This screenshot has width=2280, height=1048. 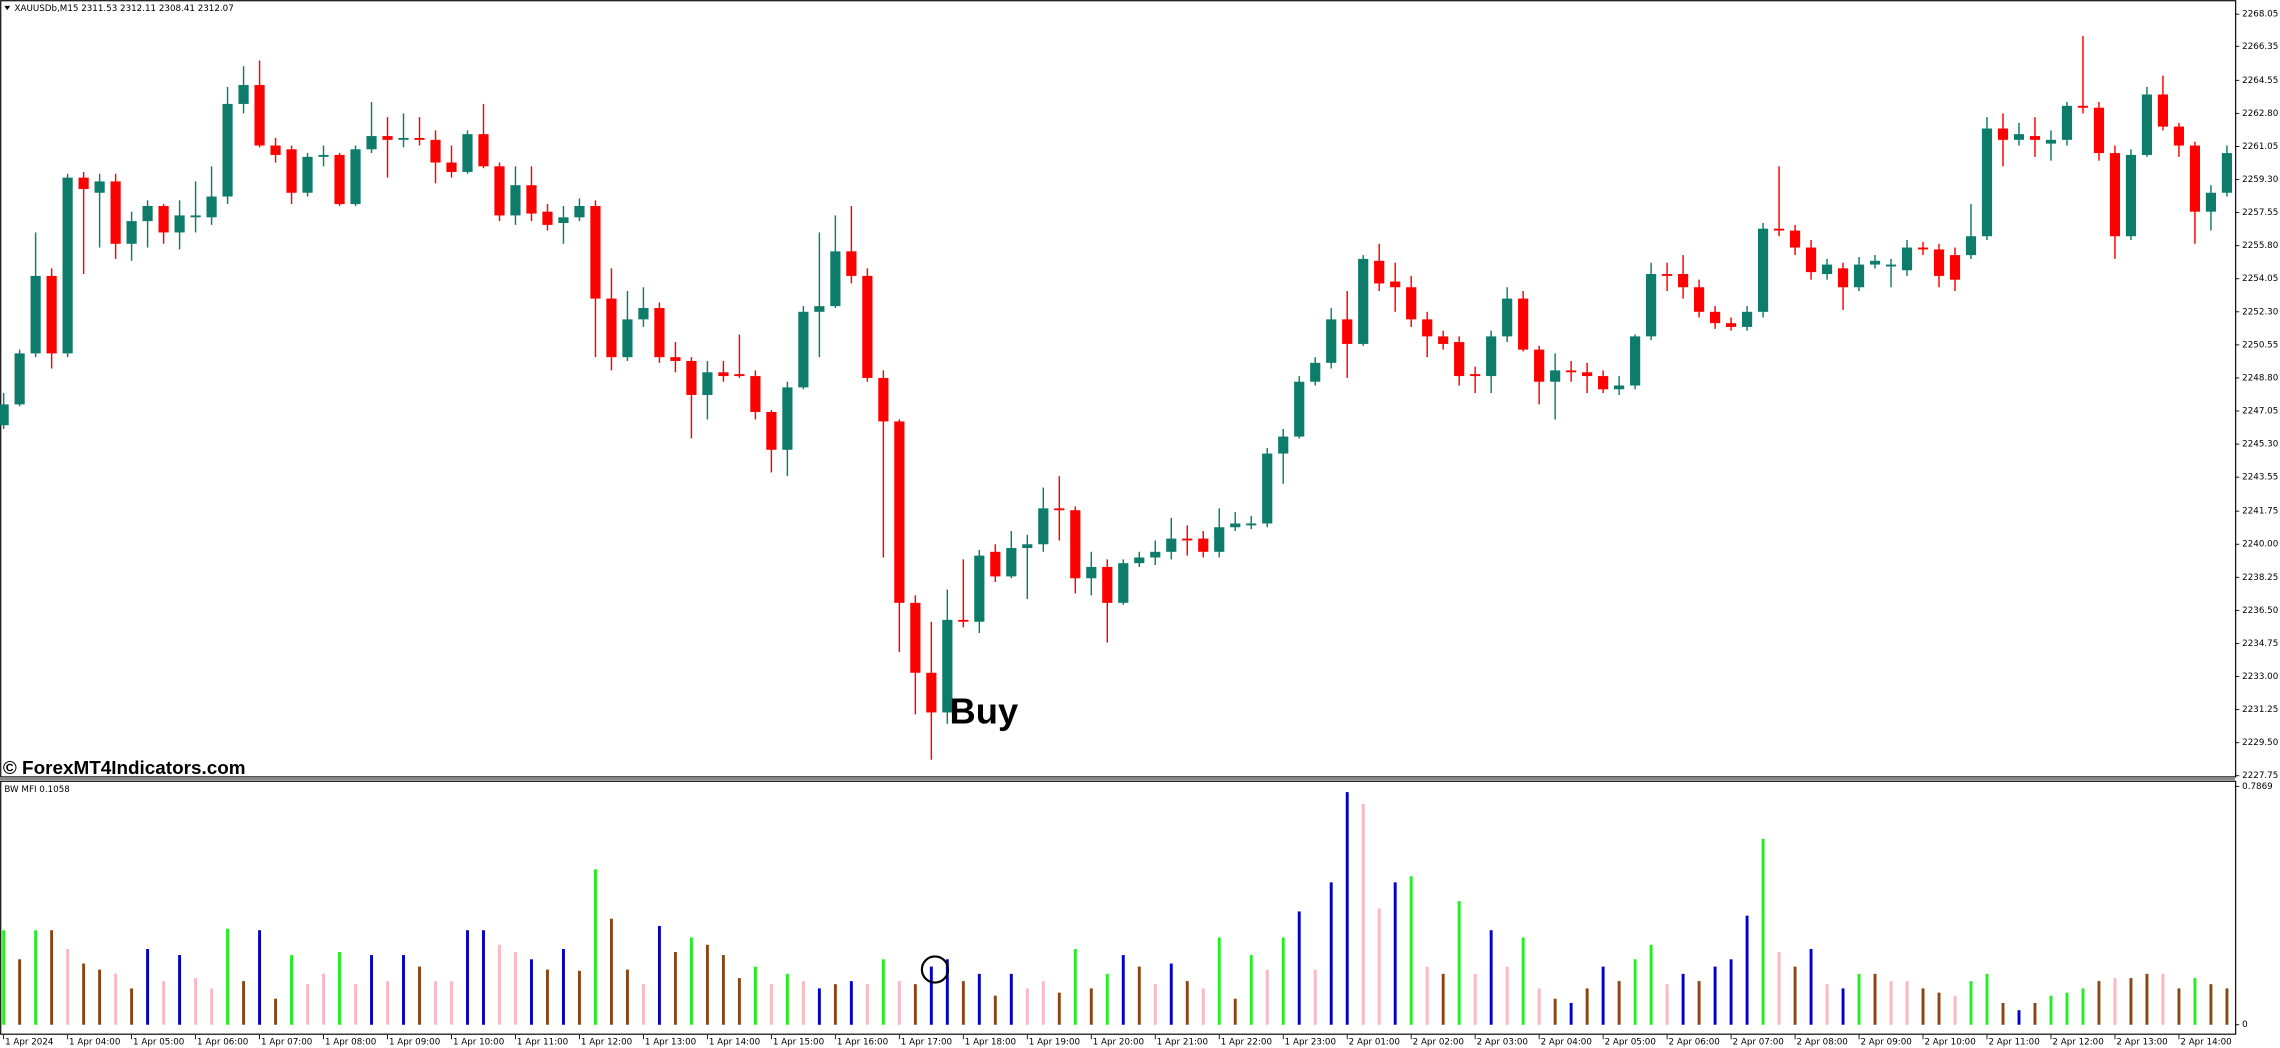 What do you see at coordinates (2260, 578) in the screenshot?
I see `y-tick-label: 2238.25` at bounding box center [2260, 578].